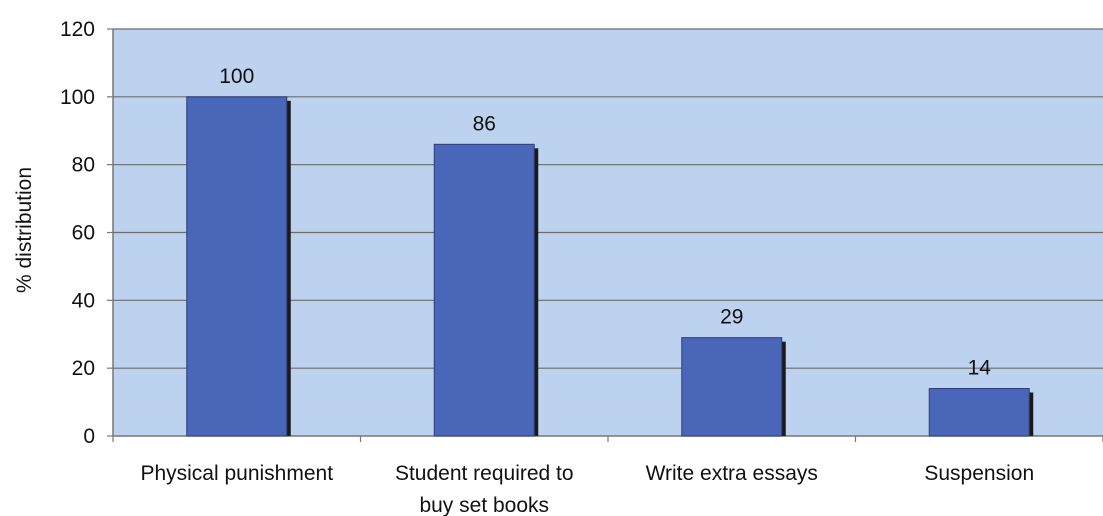 The image size is (1103, 516). I want to click on data-label: 100, so click(236, 76).